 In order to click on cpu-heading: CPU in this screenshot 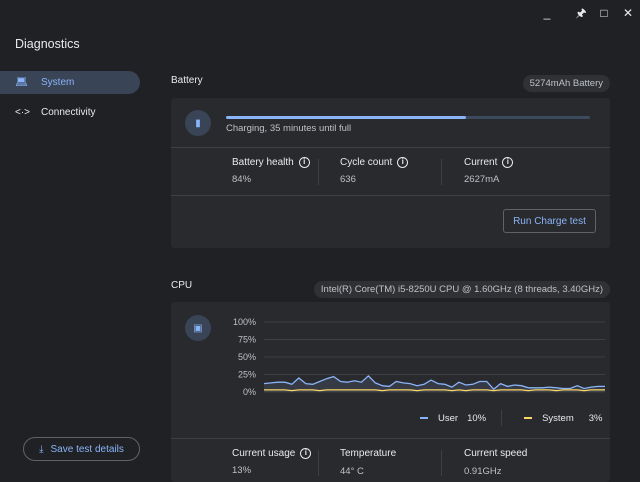, I will do `click(182, 285)`.